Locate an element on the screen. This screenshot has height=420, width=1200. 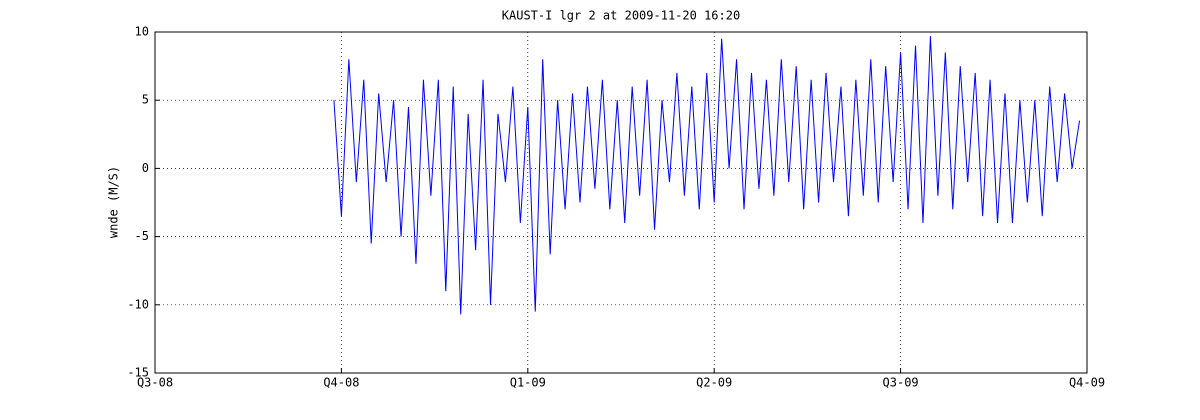
y-tick-label: -10 is located at coordinates (138, 304).